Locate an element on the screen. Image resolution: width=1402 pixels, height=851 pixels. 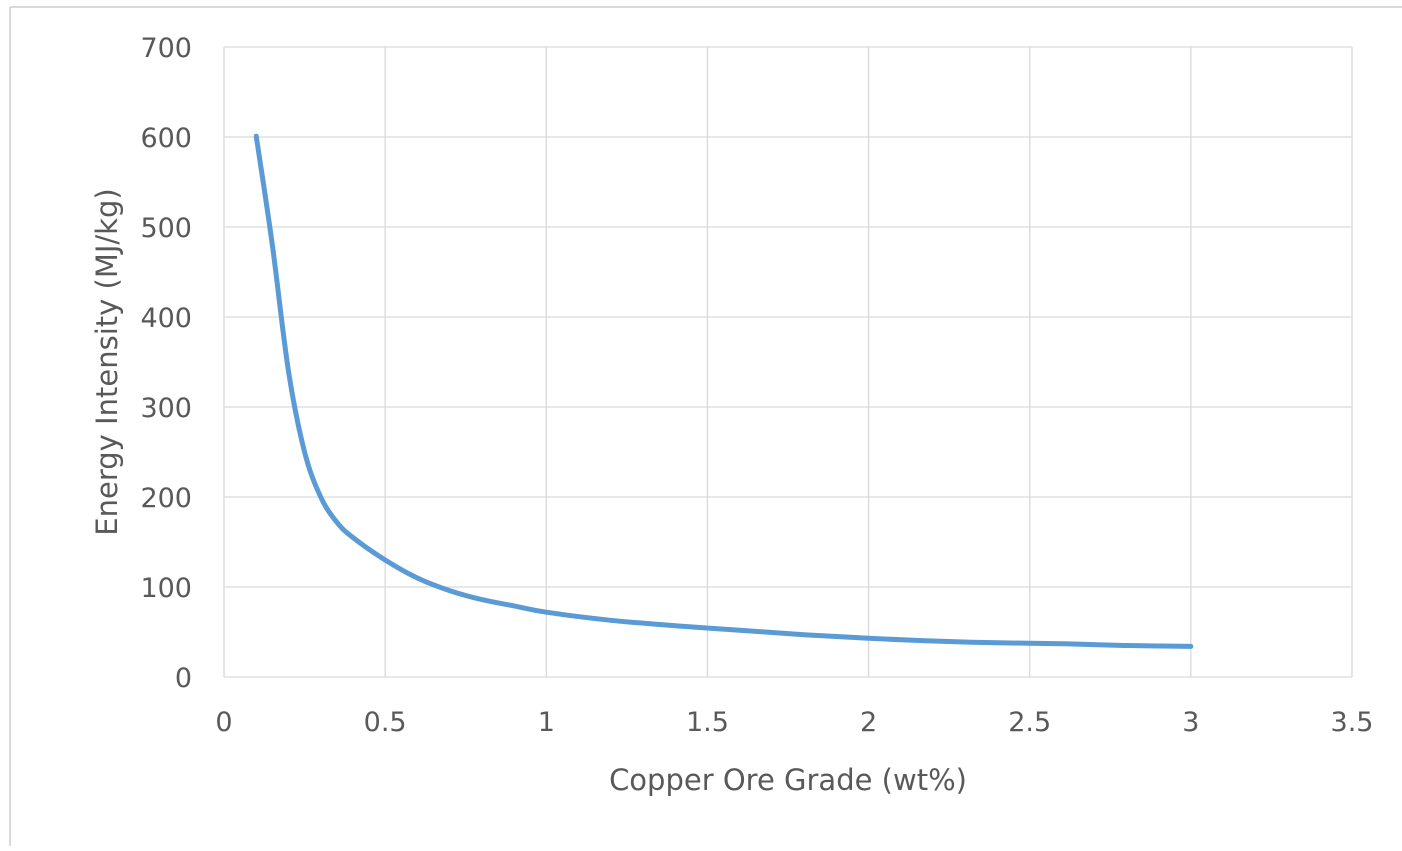
y-tick-label: 700 is located at coordinates (166, 48).